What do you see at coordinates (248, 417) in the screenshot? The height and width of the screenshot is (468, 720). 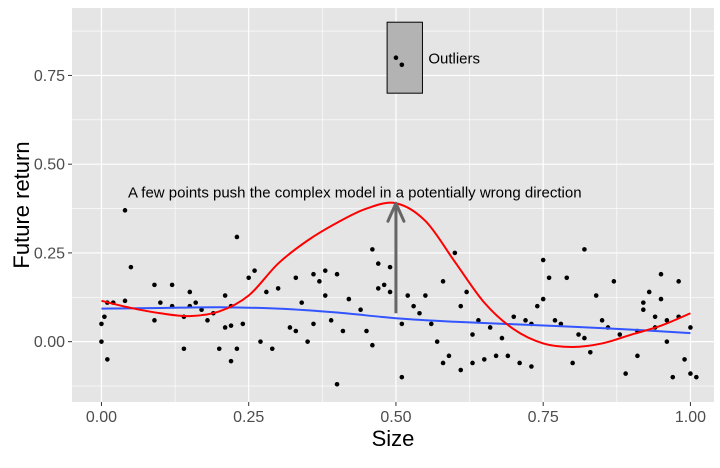 I see `x-tick-label: 0.25` at bounding box center [248, 417].